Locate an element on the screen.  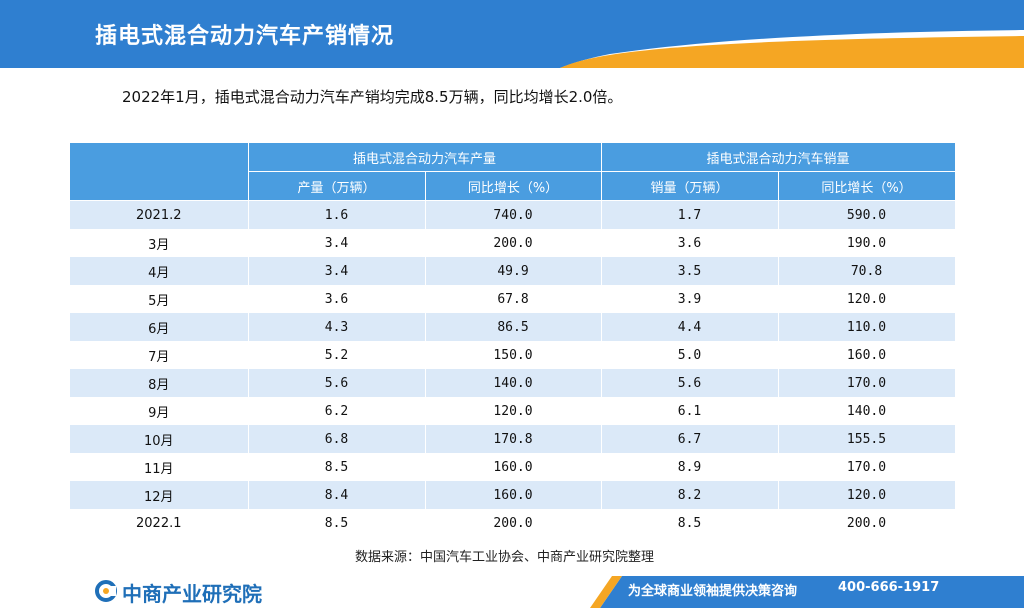
footer-slogan: 为全球商业领袖提供决策咨询 is located at coordinates (713, 591).